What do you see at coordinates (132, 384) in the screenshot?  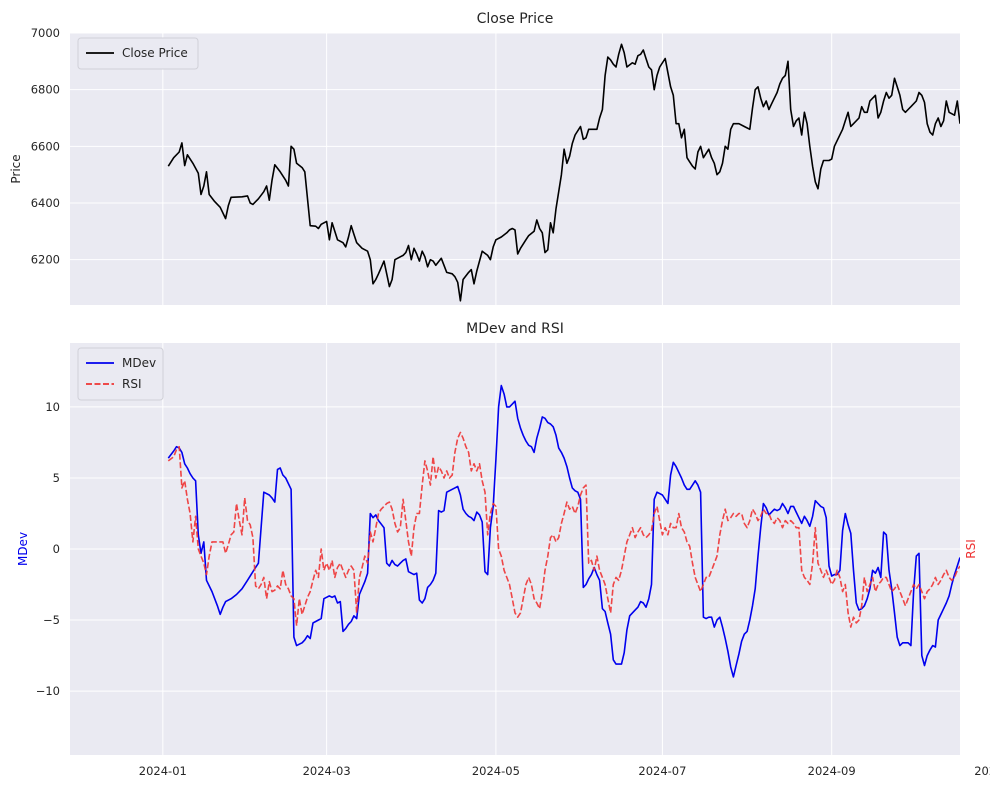 I see `legend-label: RSI` at bounding box center [132, 384].